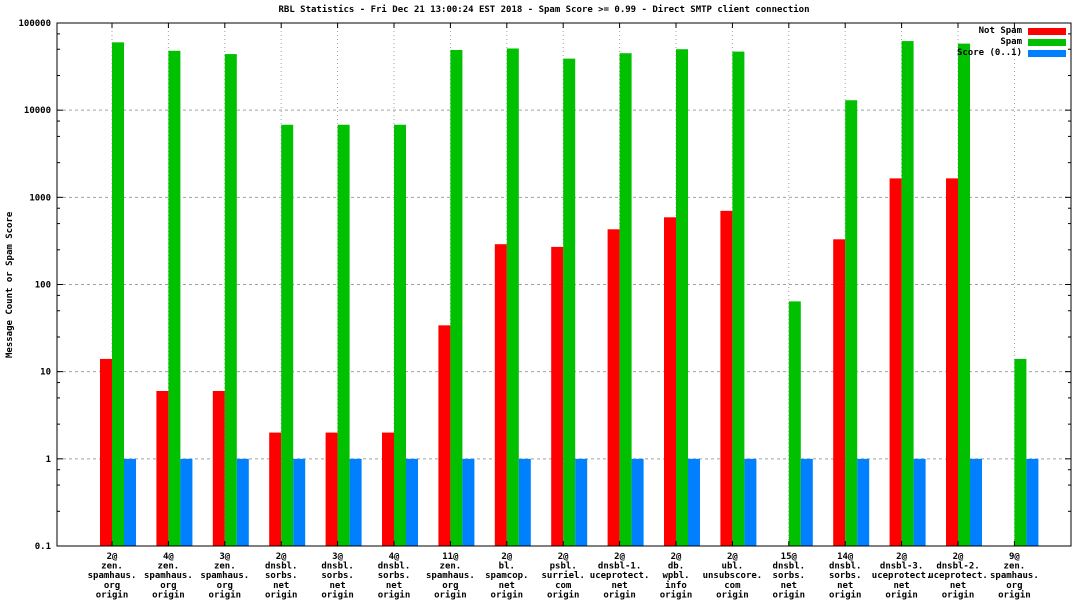 The height and width of the screenshot is (612, 1088). Describe the element at coordinates (1047, 42) in the screenshot. I see `legend-swatch-spam` at that location.